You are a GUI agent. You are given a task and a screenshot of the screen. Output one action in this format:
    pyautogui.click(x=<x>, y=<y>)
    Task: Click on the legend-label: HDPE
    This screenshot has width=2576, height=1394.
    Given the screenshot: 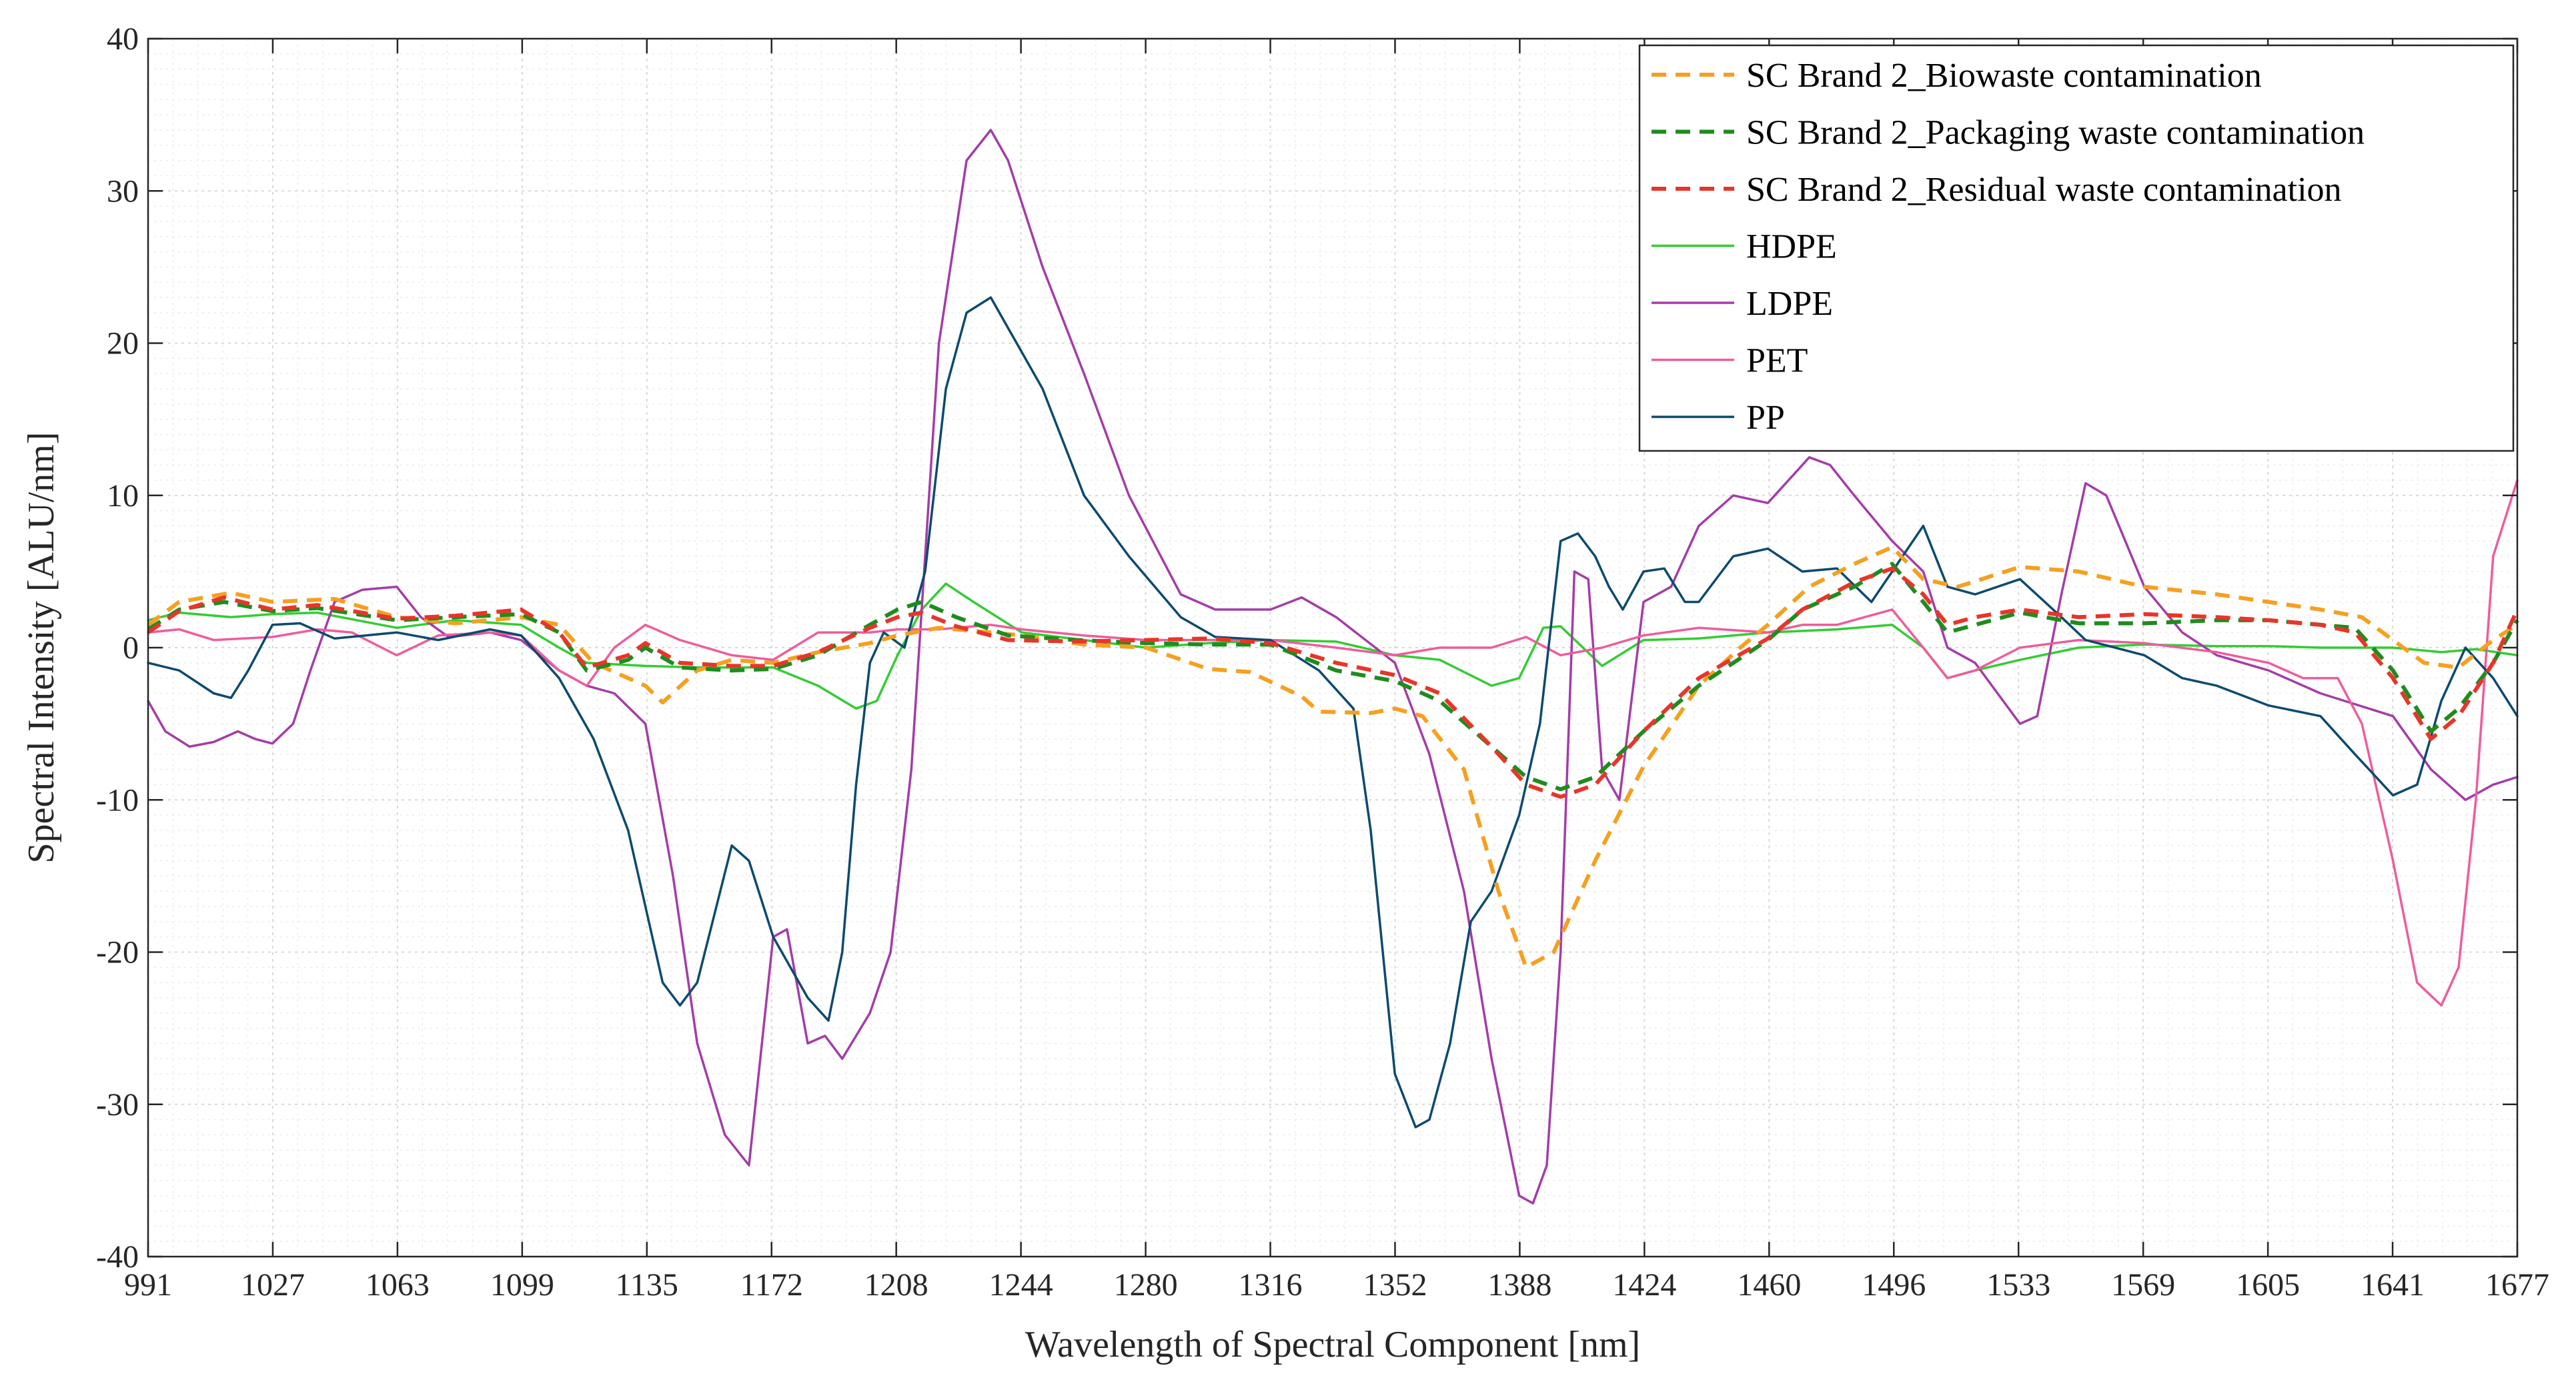 What is the action you would take?
    pyautogui.click(x=1791, y=247)
    